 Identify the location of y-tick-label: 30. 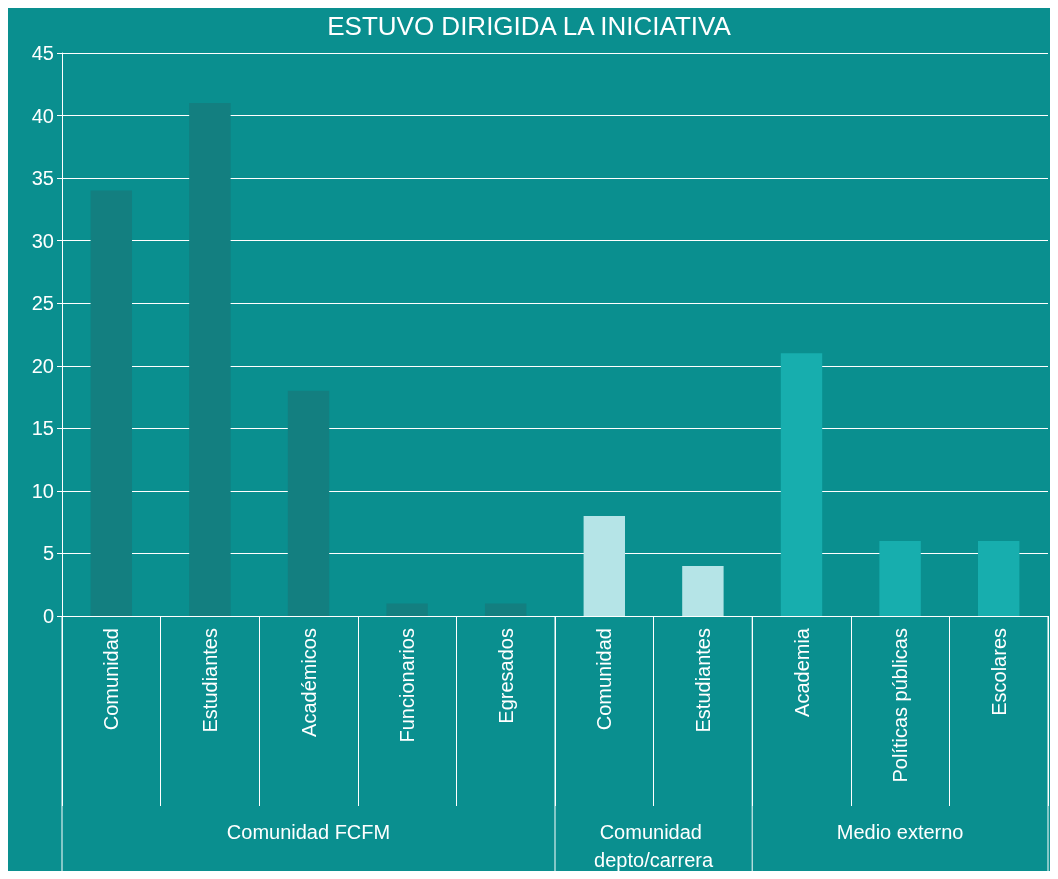
(42, 240).